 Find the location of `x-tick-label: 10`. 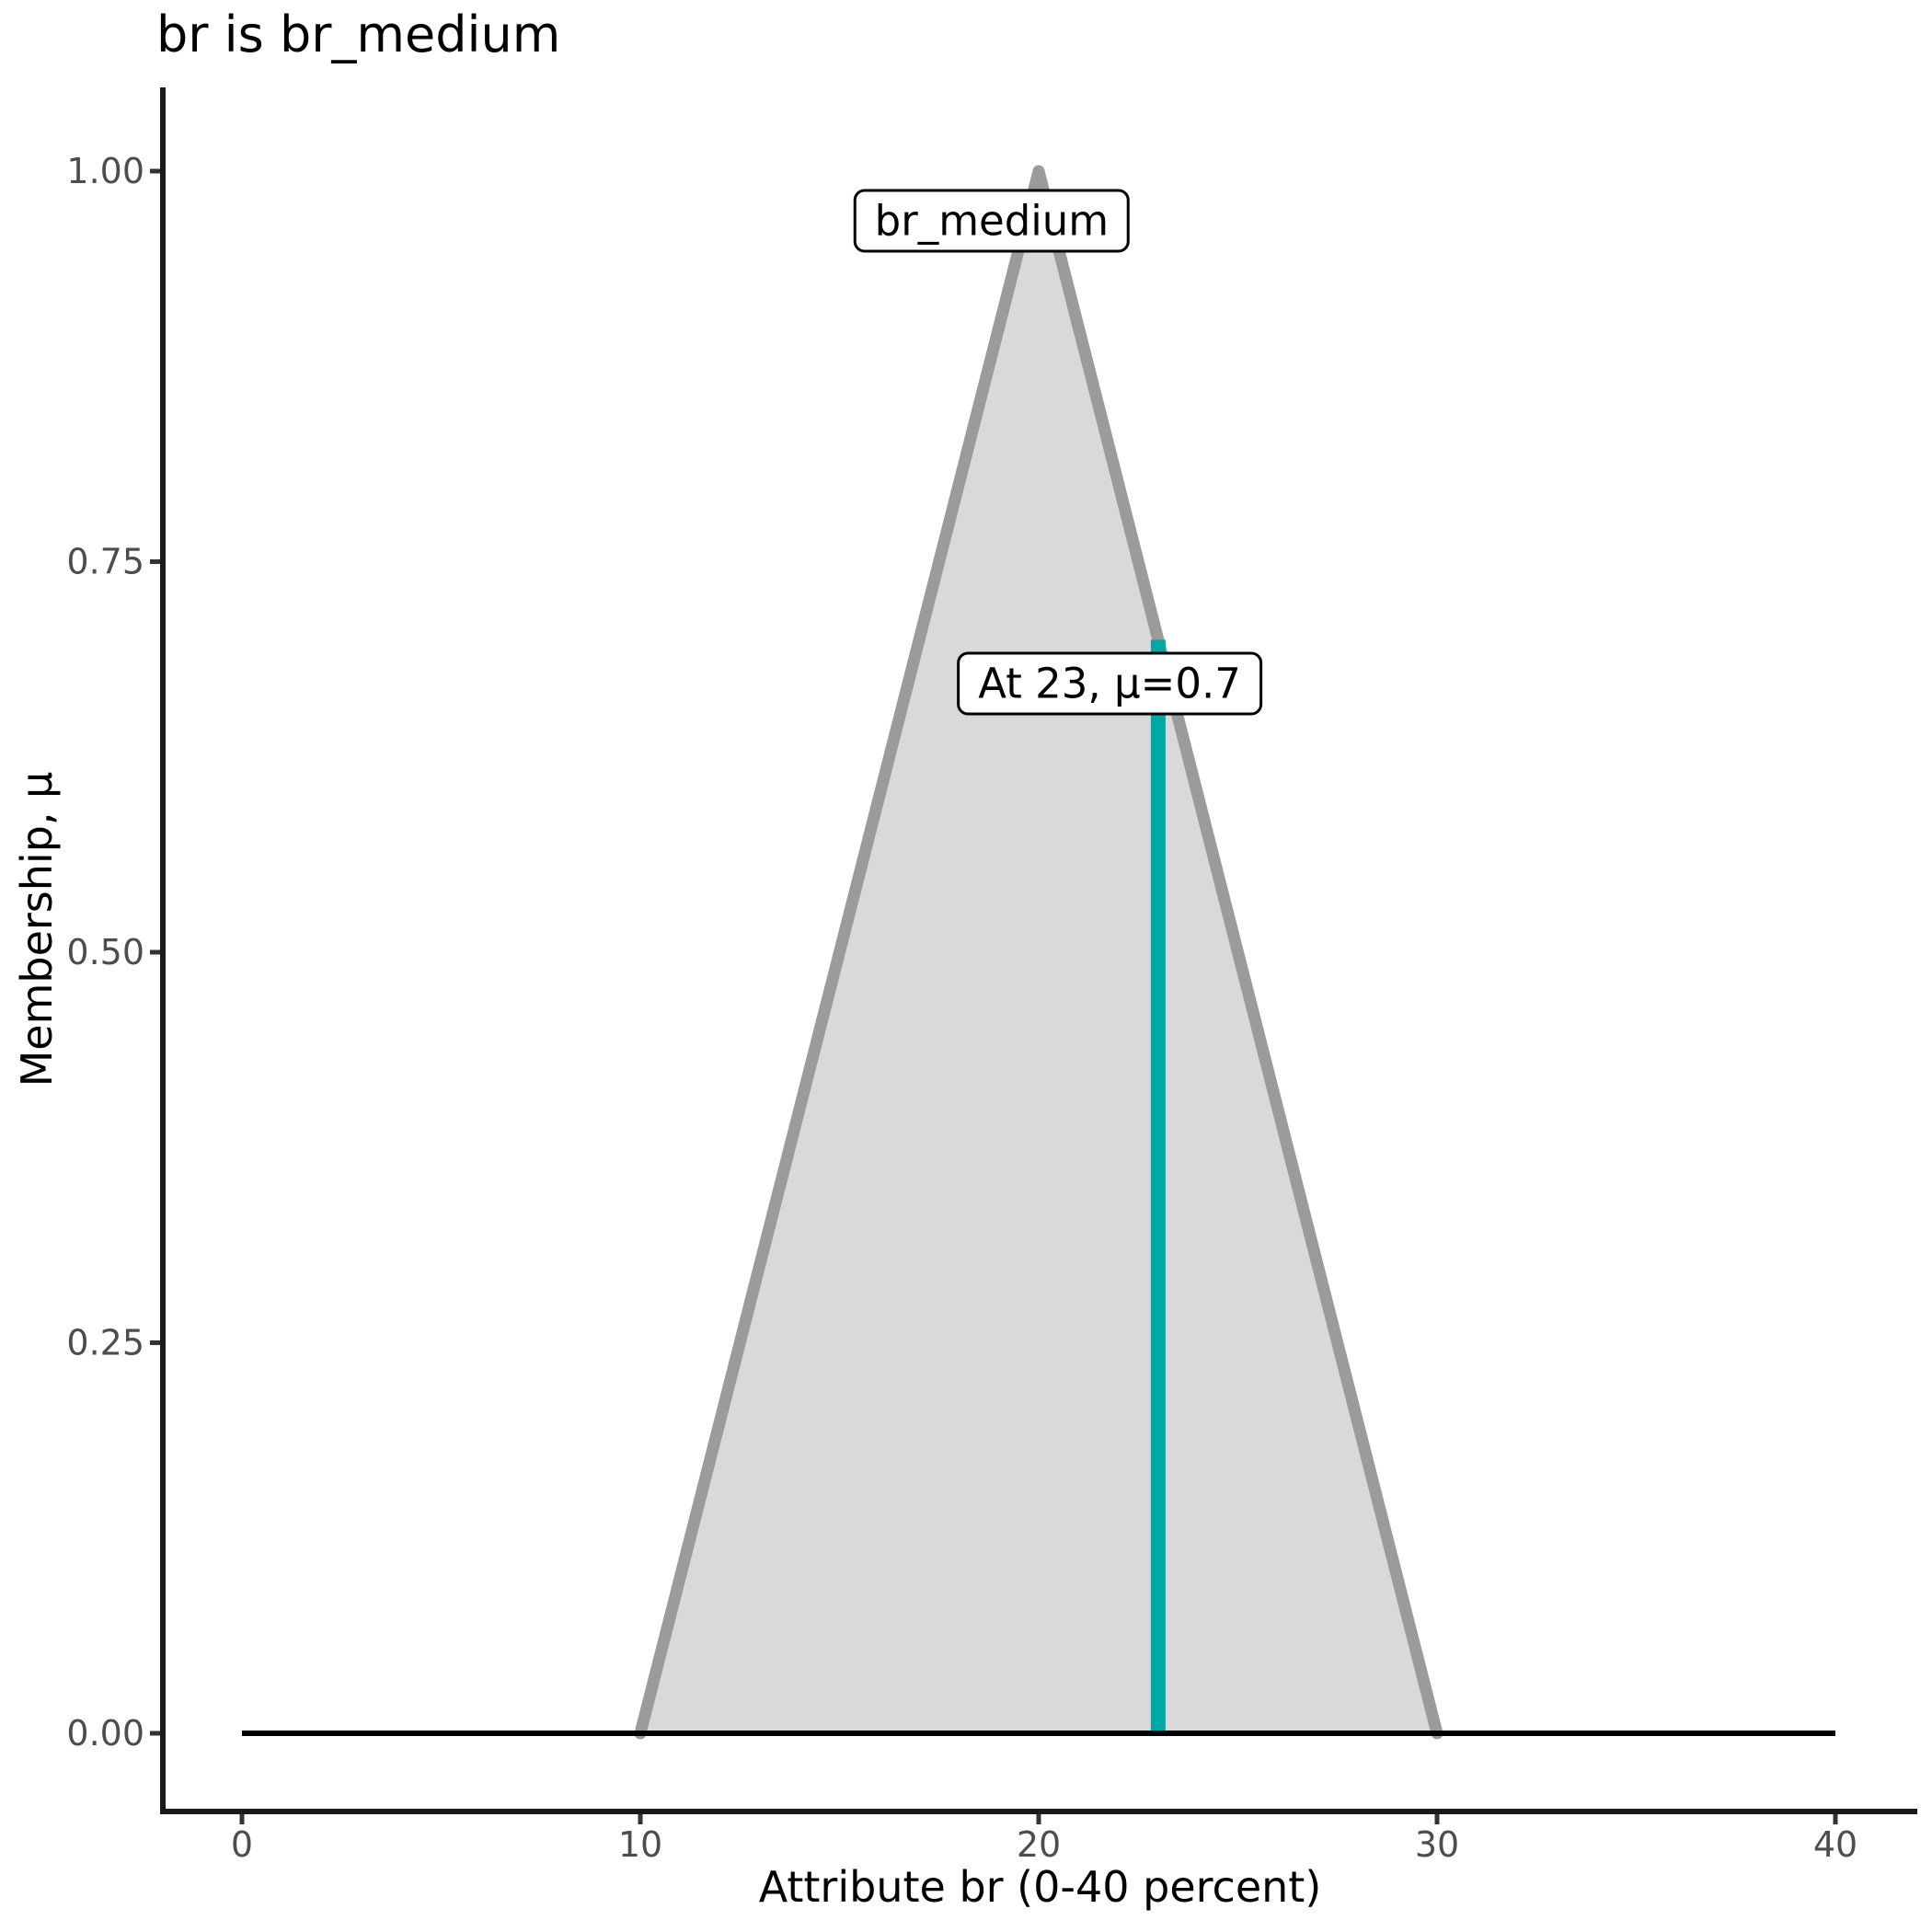

x-tick-label: 10 is located at coordinates (640, 1844).